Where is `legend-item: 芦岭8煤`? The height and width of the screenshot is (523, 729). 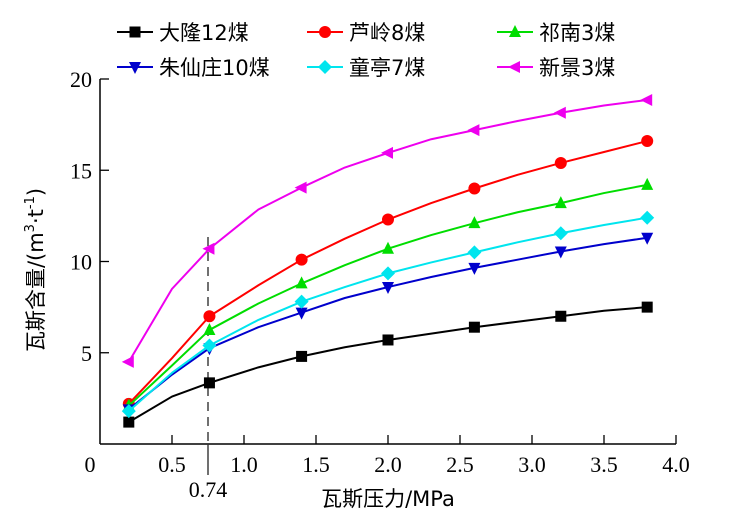
legend-item: 芦岭8煤 is located at coordinates (366, 33).